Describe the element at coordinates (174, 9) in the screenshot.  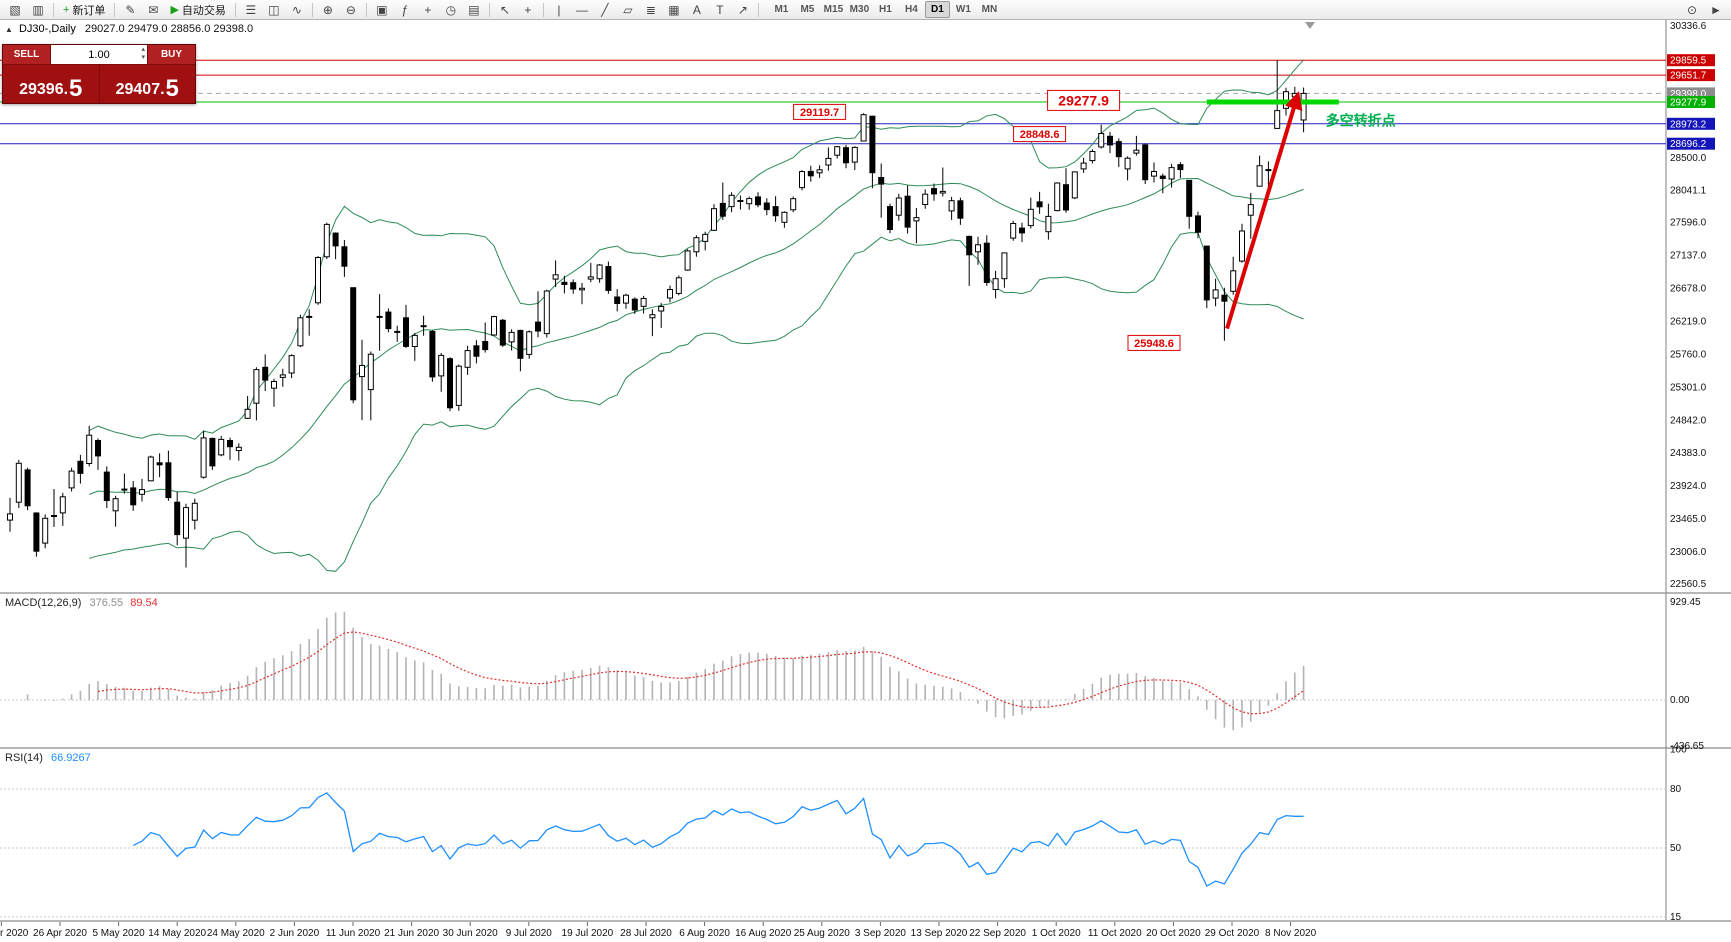
I see `autotrading-icon: ▶` at that location.